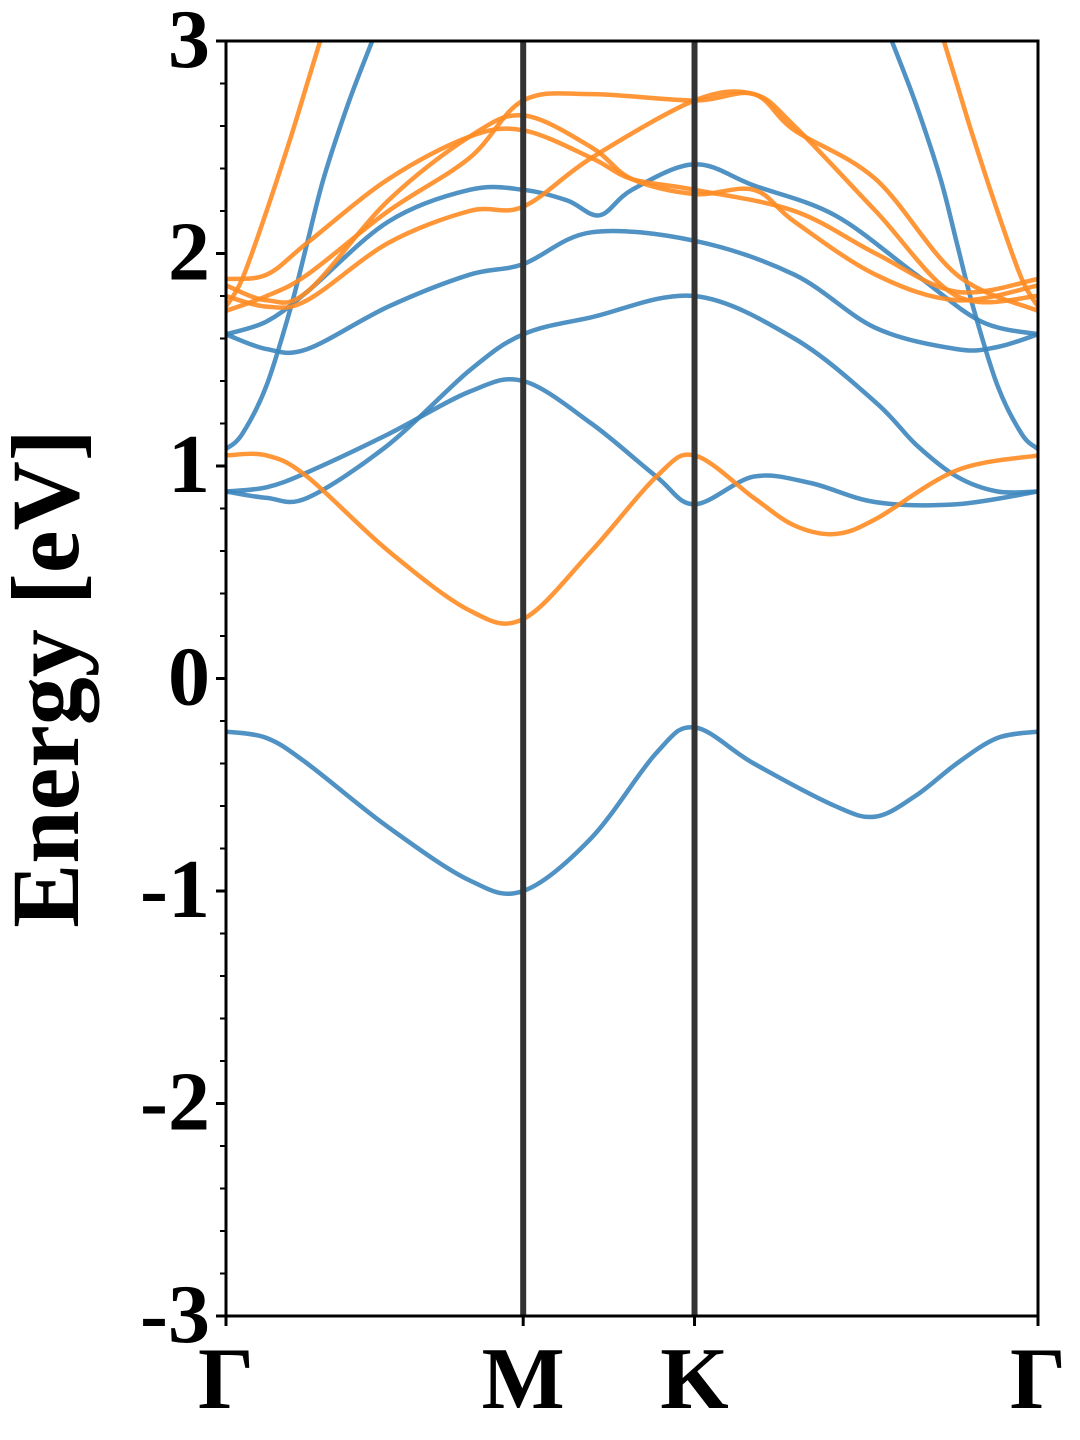  What do you see at coordinates (523, 1379) in the screenshot?
I see `x-tick-label-2: M` at bounding box center [523, 1379].